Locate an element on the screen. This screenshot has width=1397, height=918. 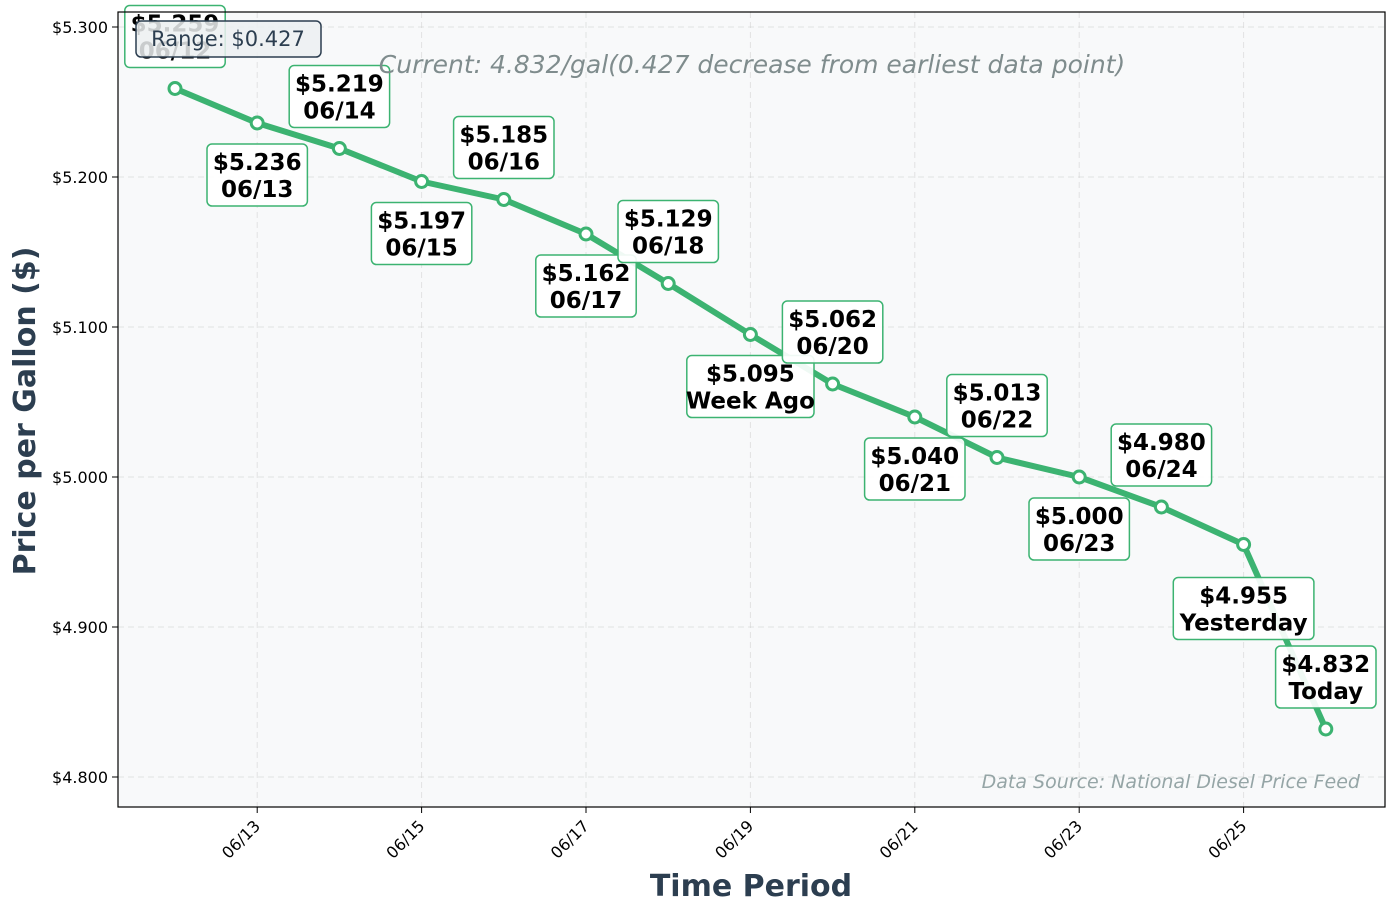
data-label-date: 06/22 is located at coordinates (997, 421).